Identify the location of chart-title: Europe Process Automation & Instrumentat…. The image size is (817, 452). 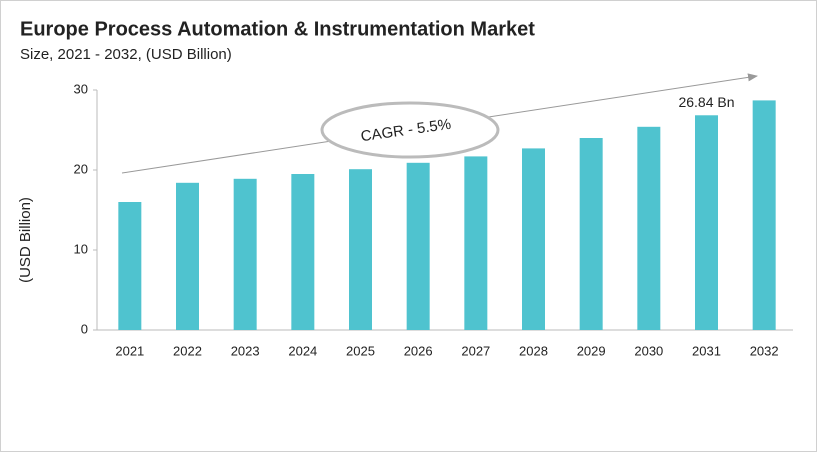
(277, 29).